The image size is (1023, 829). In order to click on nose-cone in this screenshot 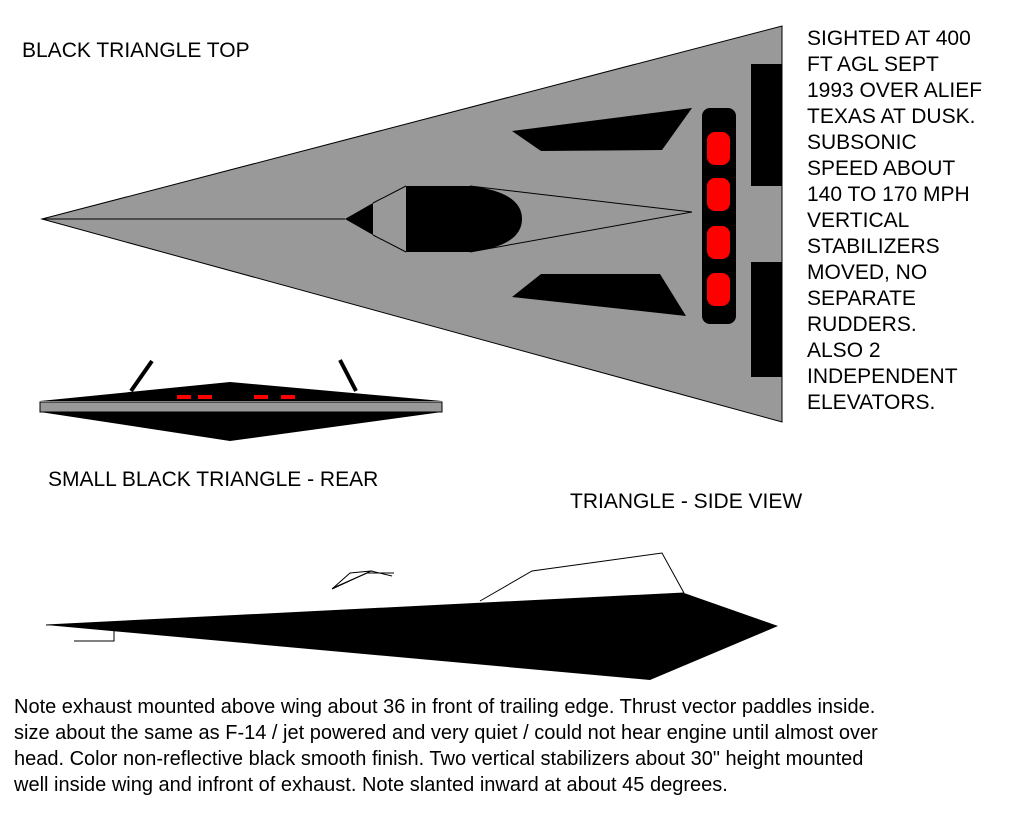, I will do `click(359, 219)`.